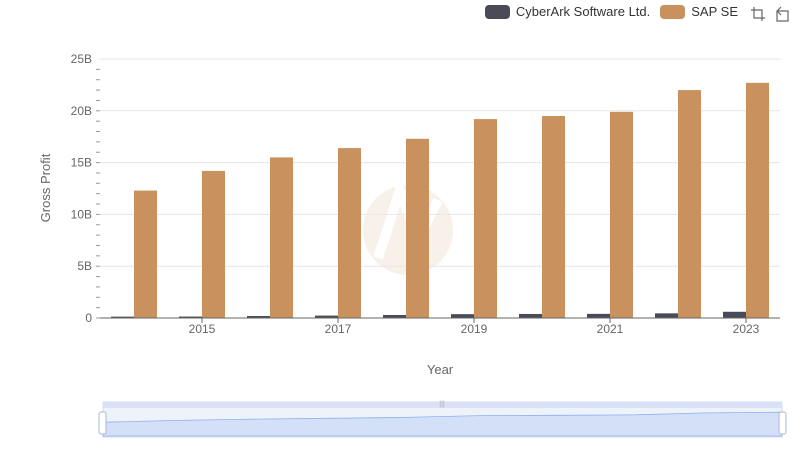  Describe the element at coordinates (746, 329) in the screenshot. I see `x-tick-label-2023: 2023` at that location.